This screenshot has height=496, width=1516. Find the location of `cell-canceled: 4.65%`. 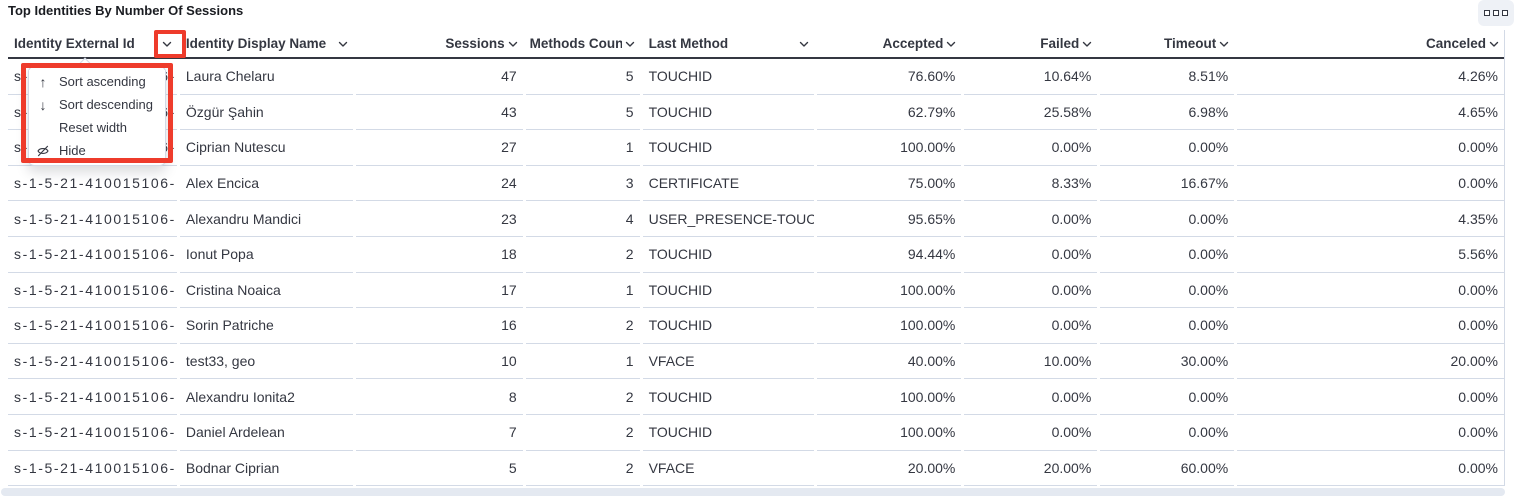

cell-canceled: 4.65% is located at coordinates (1370, 113).